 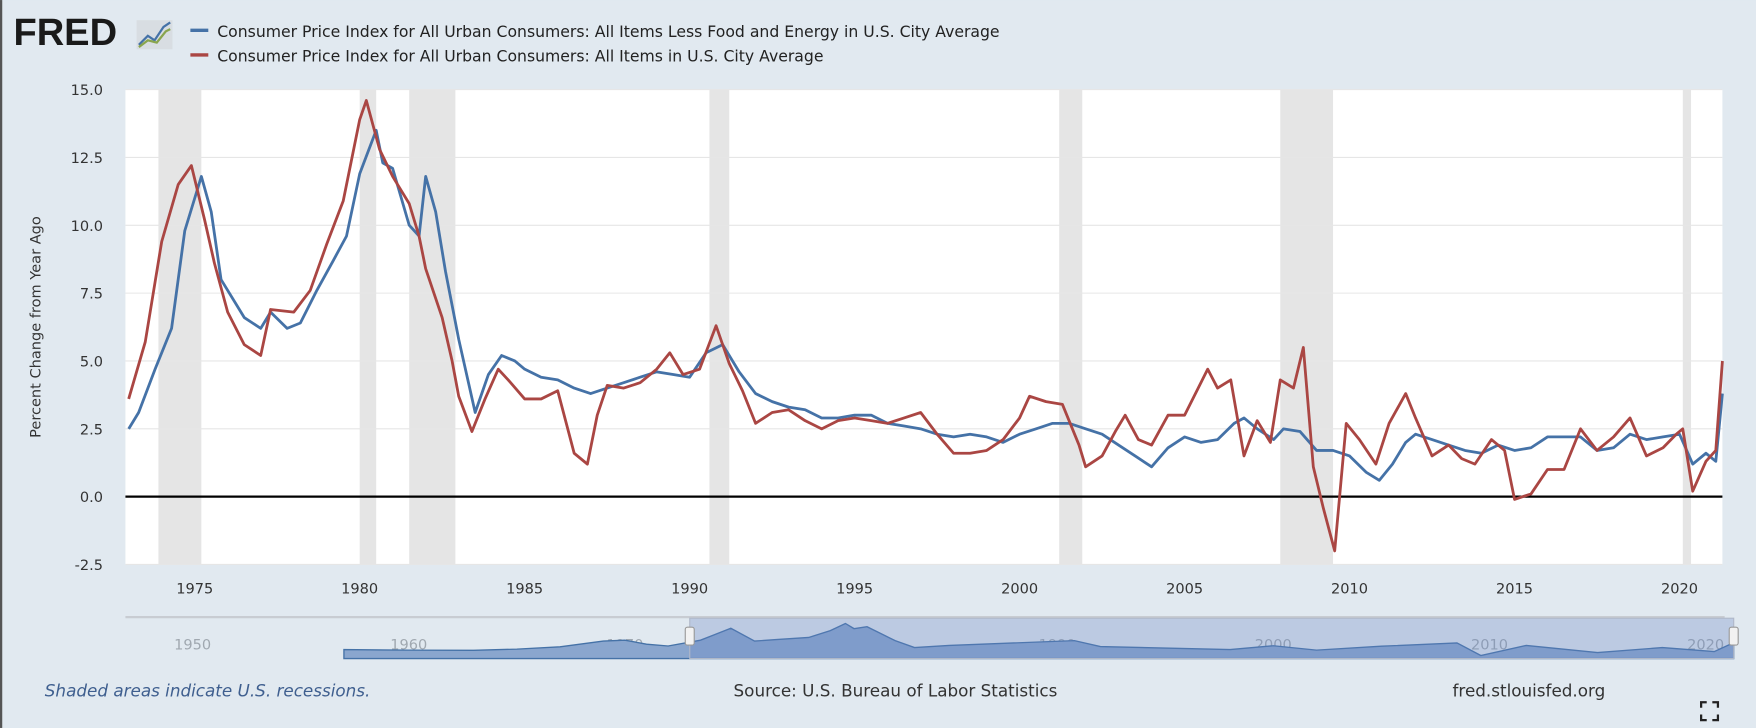 I want to click on x-tick-label: 2005, so click(x=1184, y=589).